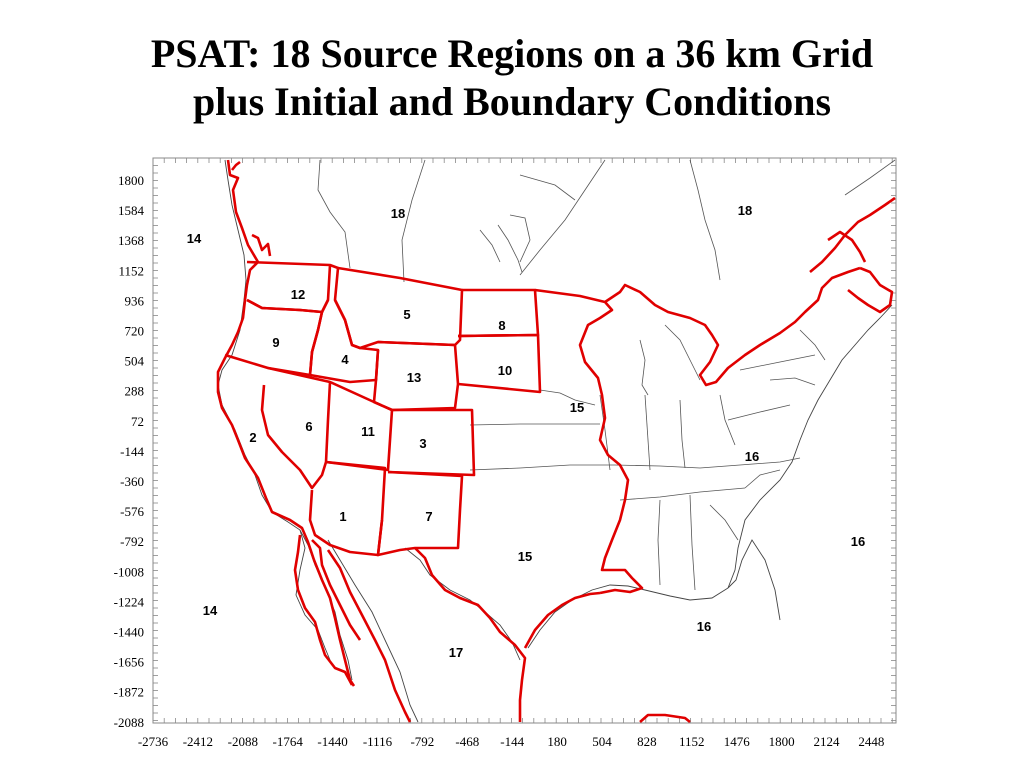 The image size is (1024, 768). I want to click on title-line-1: PSAT: 18 Source Regions on a 36 km Grid, so click(512, 53).